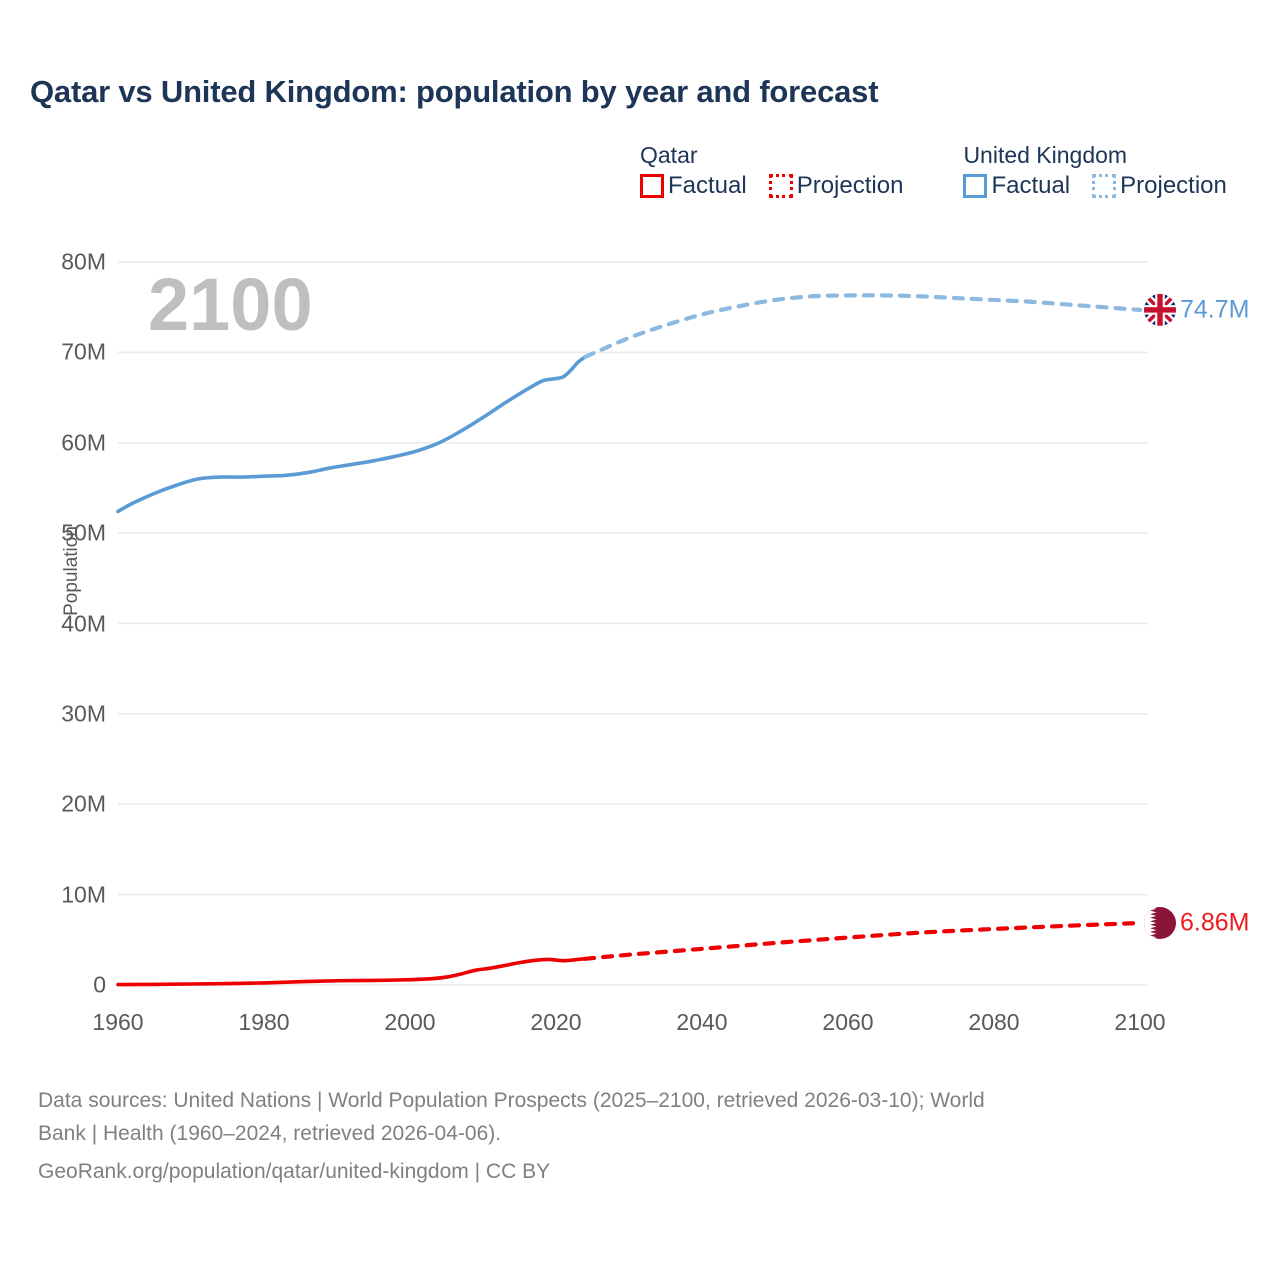 This screenshot has height=1280, width=1280. I want to click on uk-end-value-label: 74.7M, so click(1215, 309).